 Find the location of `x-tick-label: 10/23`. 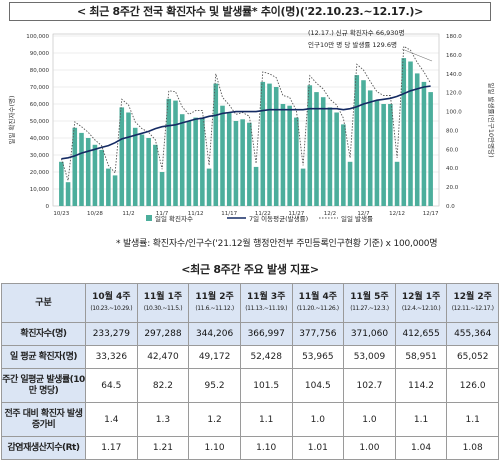

x-tick-label: 10/23 is located at coordinates (61, 214).